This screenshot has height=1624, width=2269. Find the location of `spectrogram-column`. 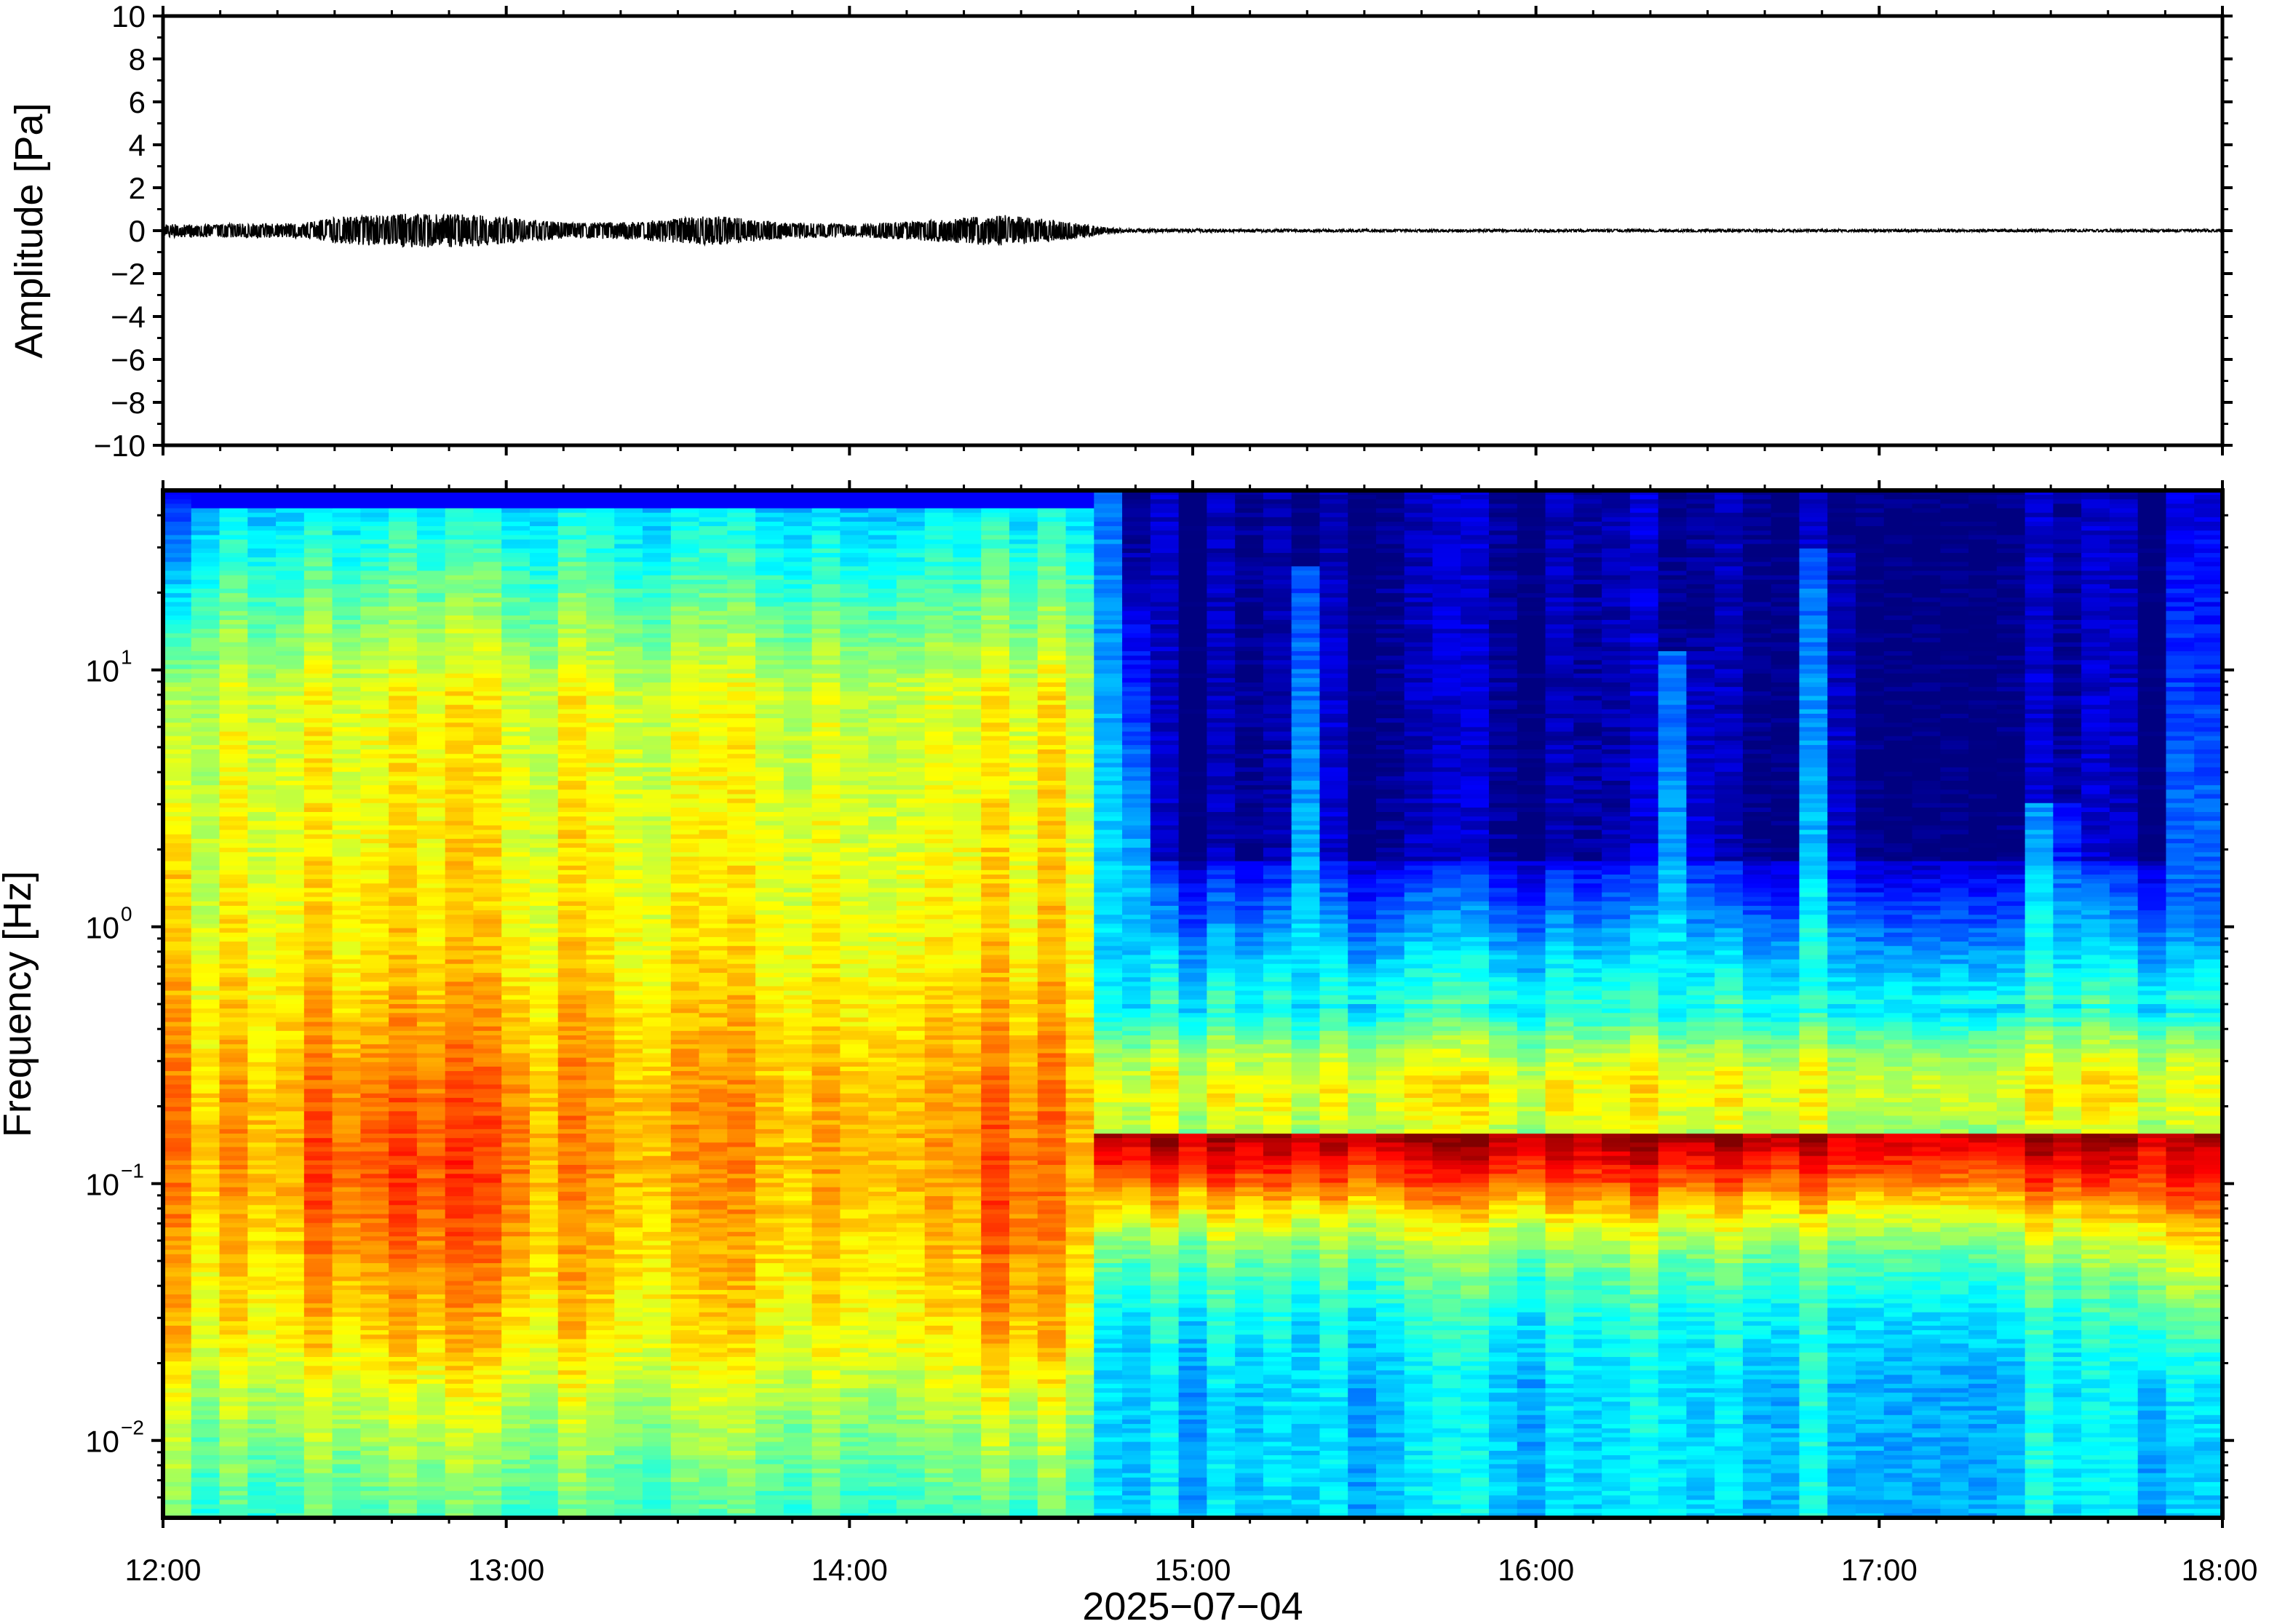

spectrogram-column is located at coordinates (318, 1004).